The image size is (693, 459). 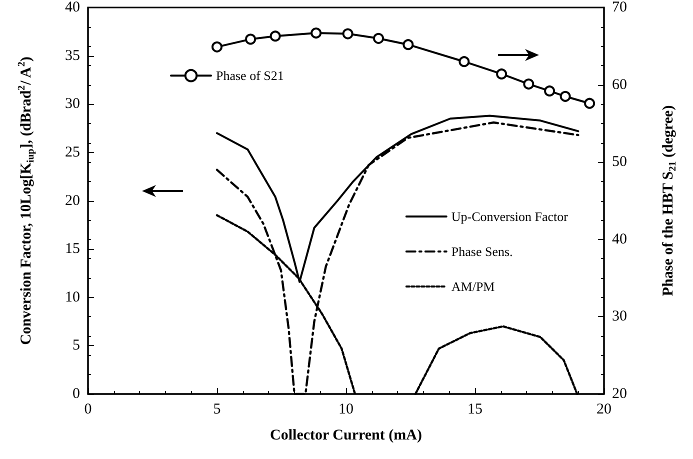 I want to click on y2-tick-label: 50, so click(x=619, y=162).